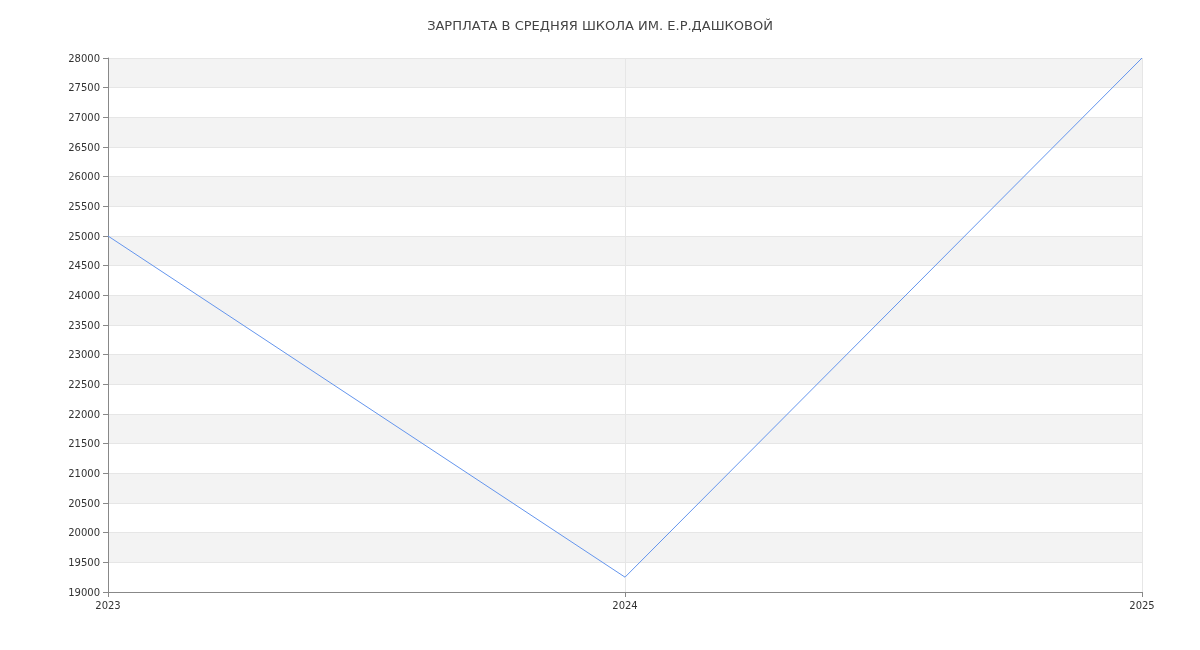 The height and width of the screenshot is (650, 1200). What do you see at coordinates (1142, 605) in the screenshot?
I see `x-tick-label: 2025` at bounding box center [1142, 605].